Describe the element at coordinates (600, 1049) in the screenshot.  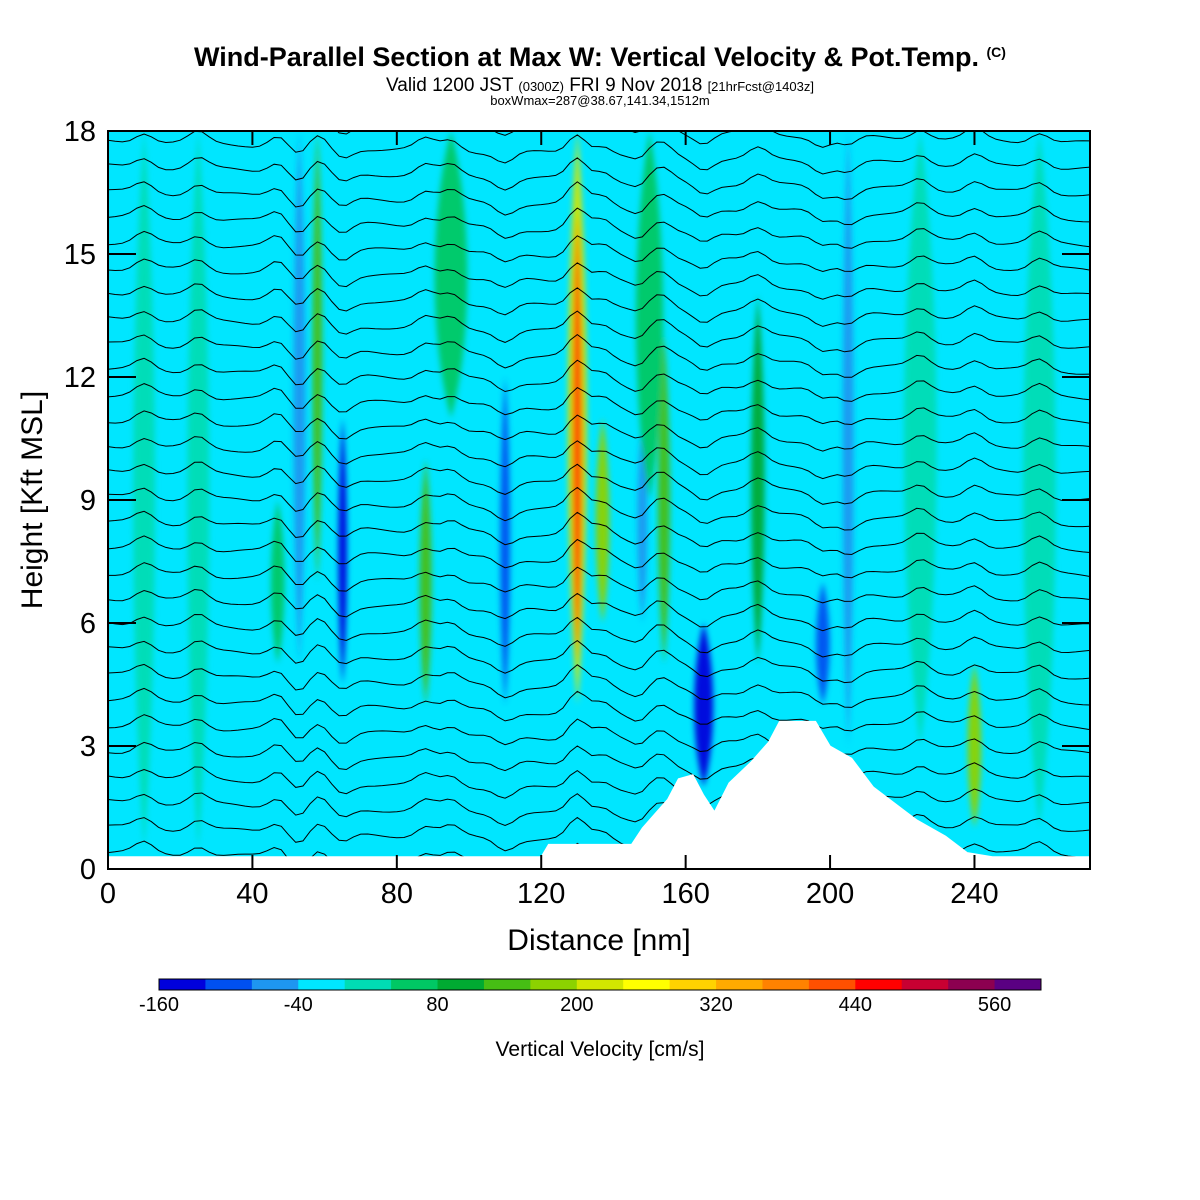
I see `colorbar-title: Vertical Velocity [cm/s]` at that location.